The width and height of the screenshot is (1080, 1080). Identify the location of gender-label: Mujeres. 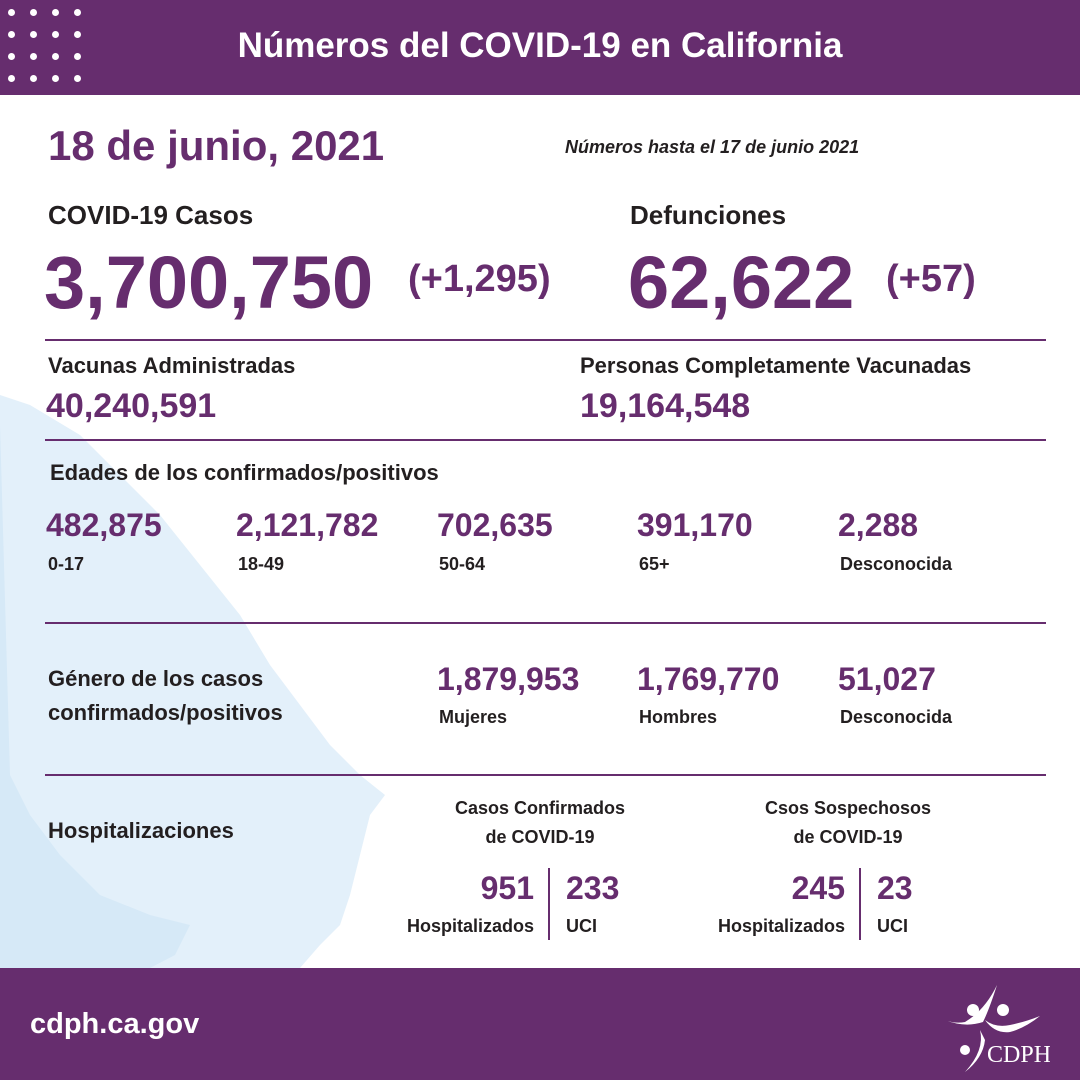
(473, 717).